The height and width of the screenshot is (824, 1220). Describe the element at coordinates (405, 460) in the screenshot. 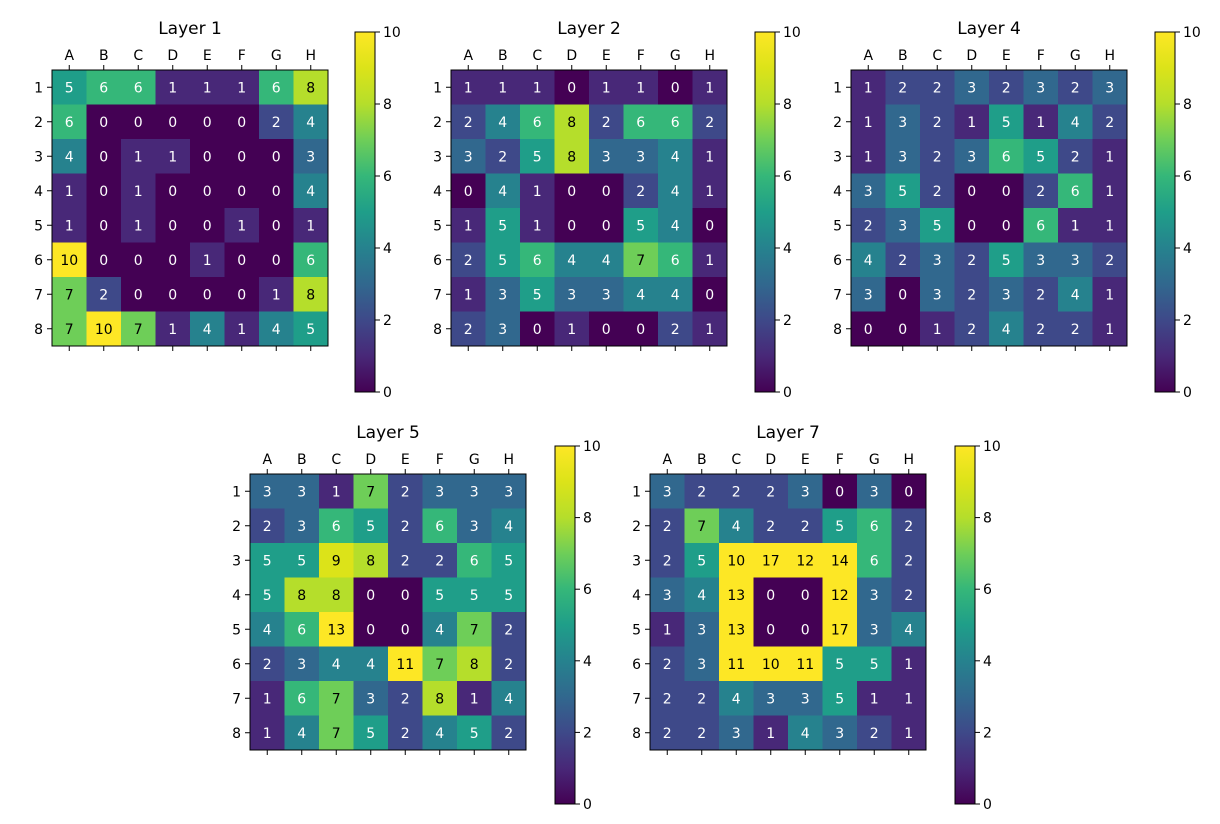

I see `x-tick-label: E` at that location.